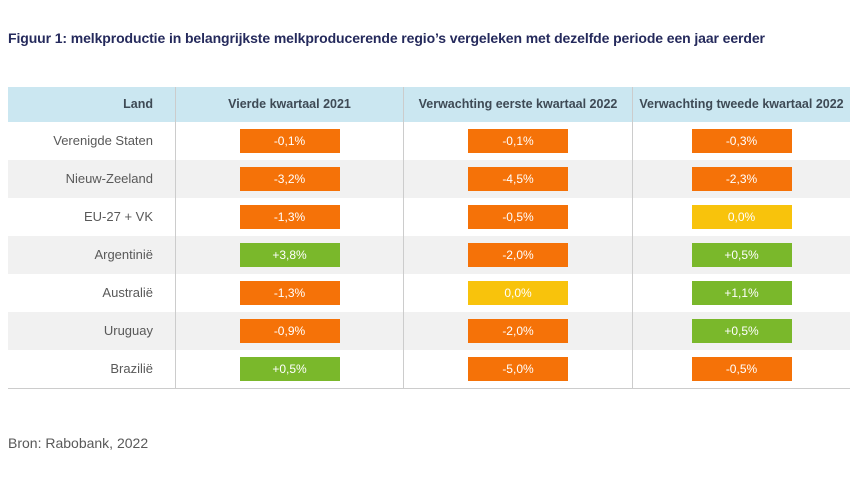 This screenshot has width=858, height=490. I want to click on value-badge: +1,1%, so click(741, 292).